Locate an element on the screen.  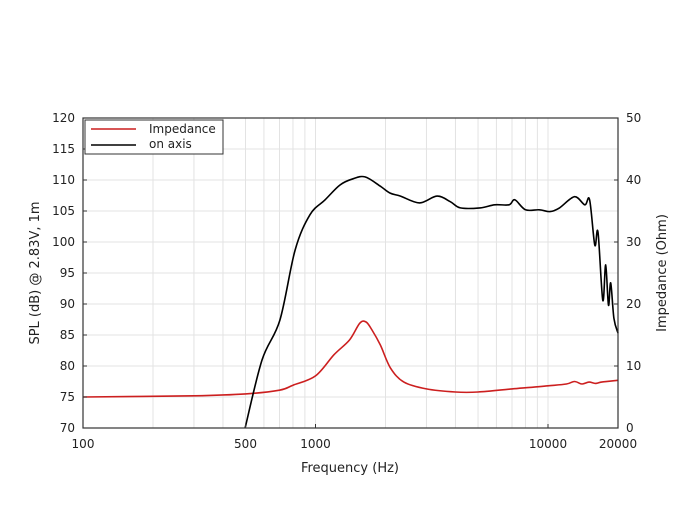
y-tick-label: 95 is located at coordinates (67, 273).